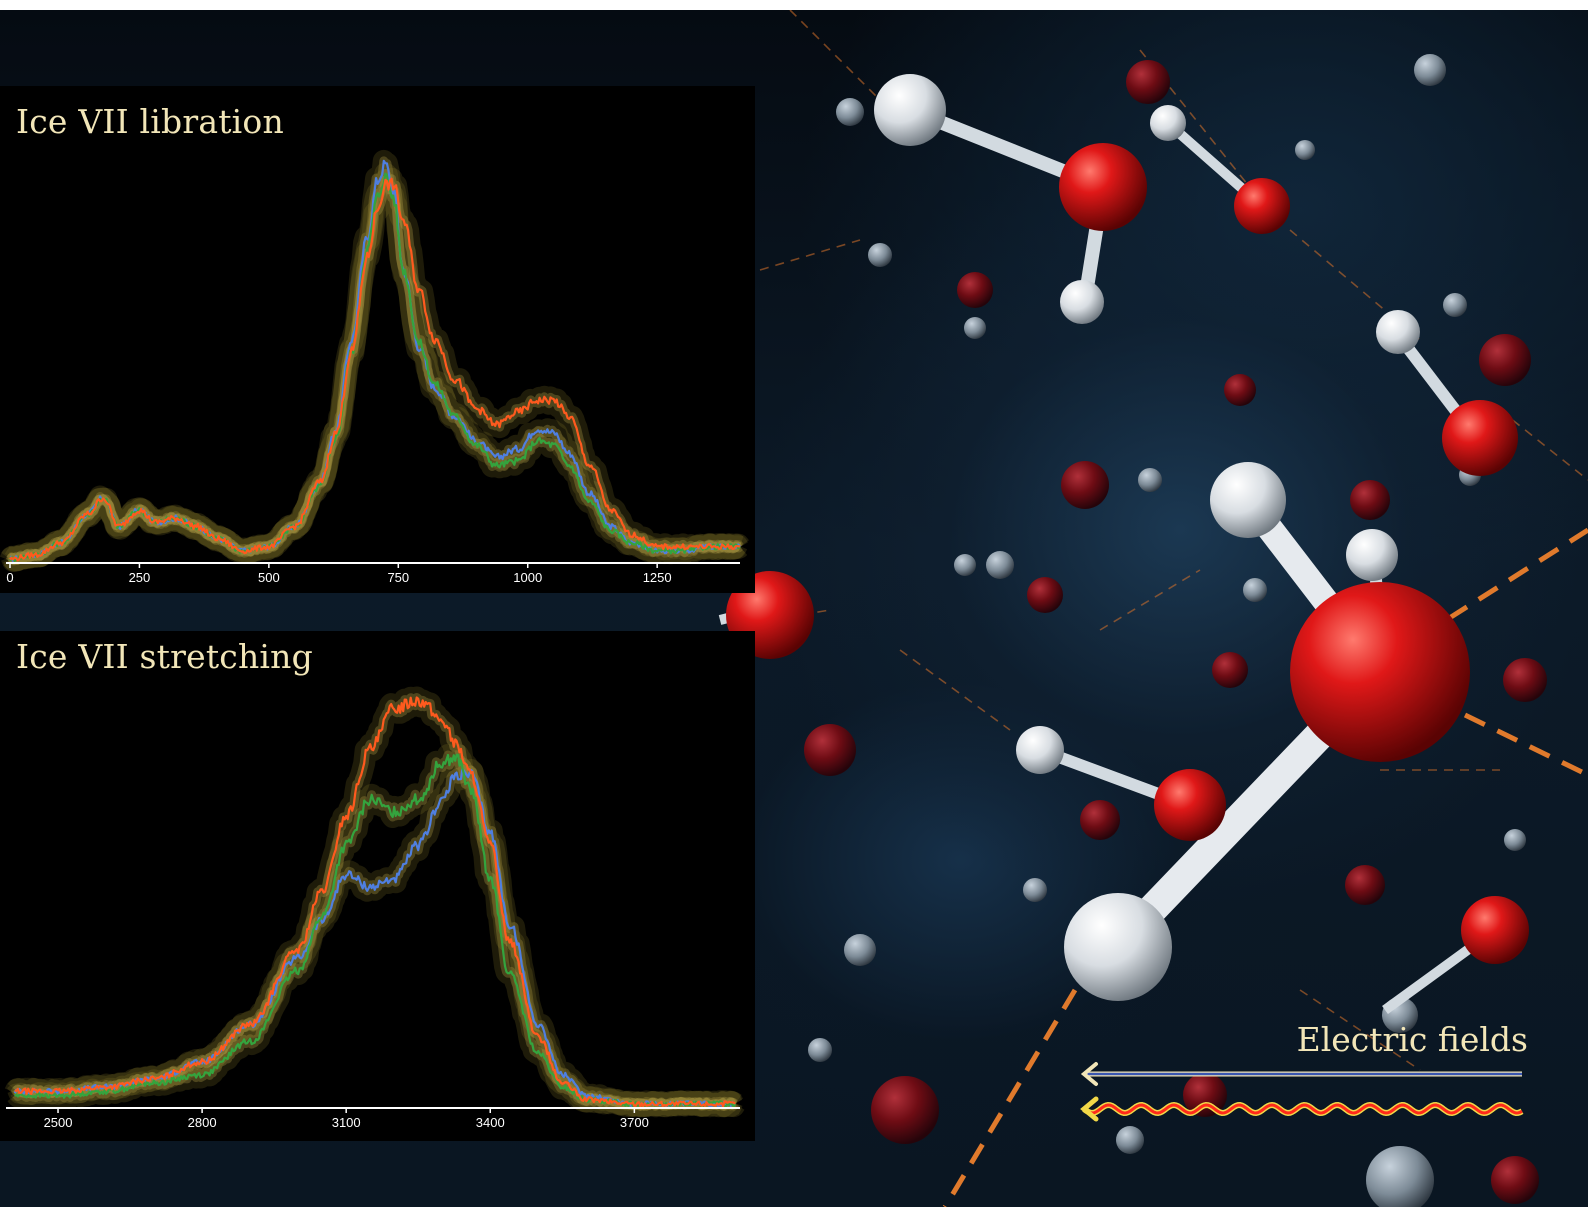 The width and height of the screenshot is (1588, 1207). I want to click on libration-tick-label-500: 500, so click(269, 577).